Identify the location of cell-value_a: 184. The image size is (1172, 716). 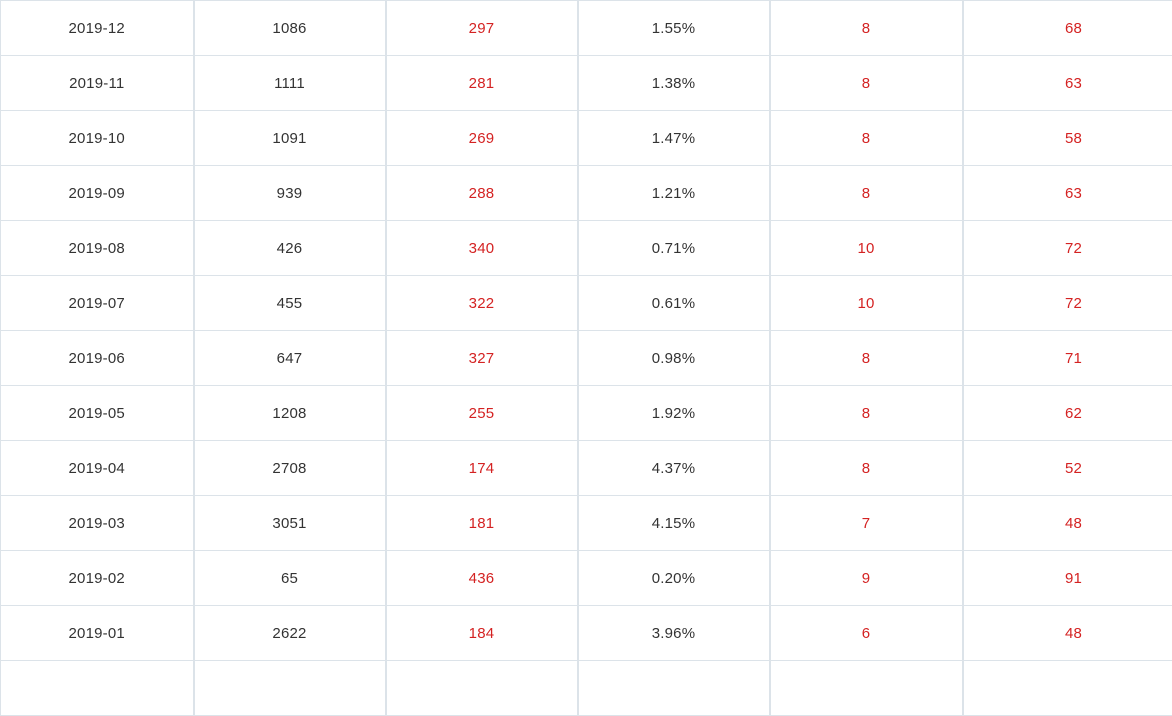
(482, 633).